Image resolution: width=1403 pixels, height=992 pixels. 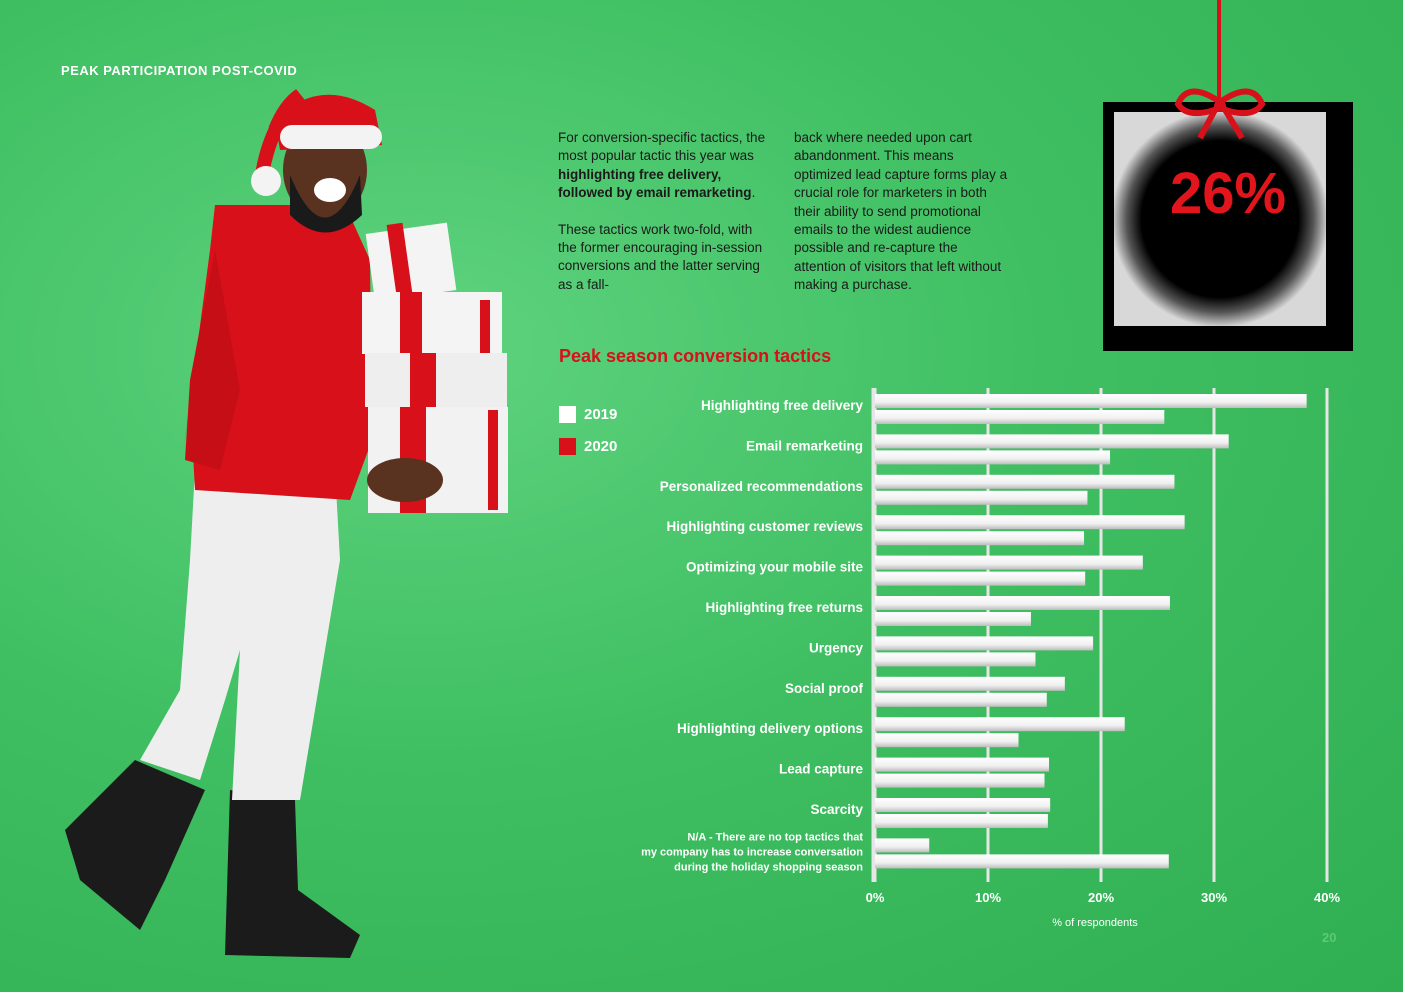 What do you see at coordinates (1327, 897) in the screenshot?
I see `x-tick-label: 40%` at bounding box center [1327, 897].